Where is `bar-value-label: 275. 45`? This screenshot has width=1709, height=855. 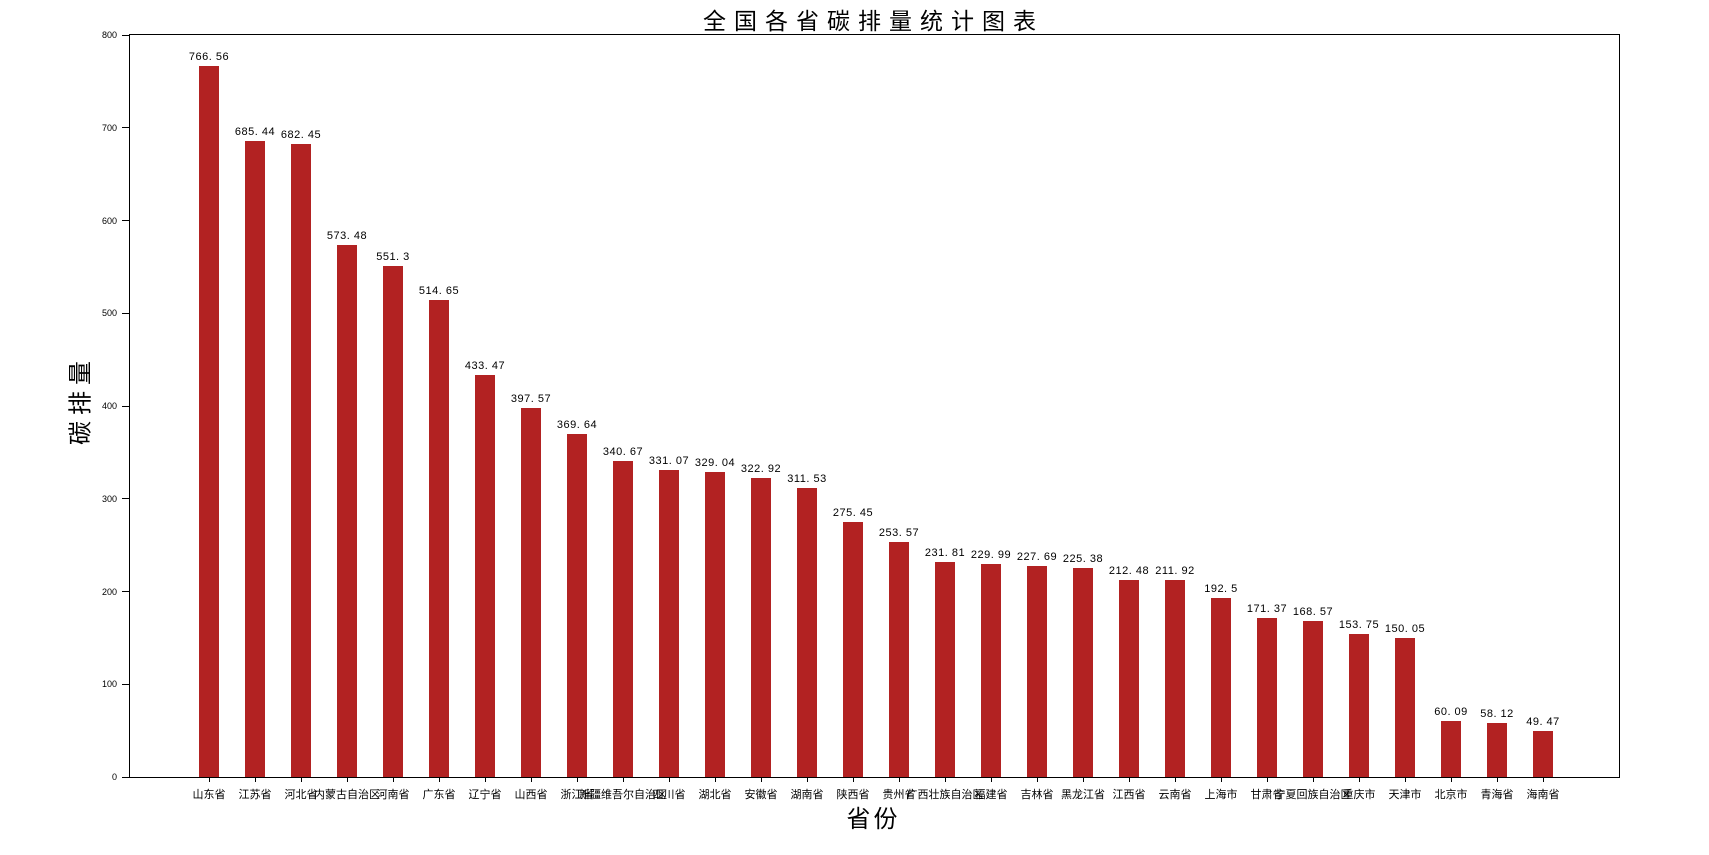
bar-value-label: 275. 45 is located at coordinates (853, 512).